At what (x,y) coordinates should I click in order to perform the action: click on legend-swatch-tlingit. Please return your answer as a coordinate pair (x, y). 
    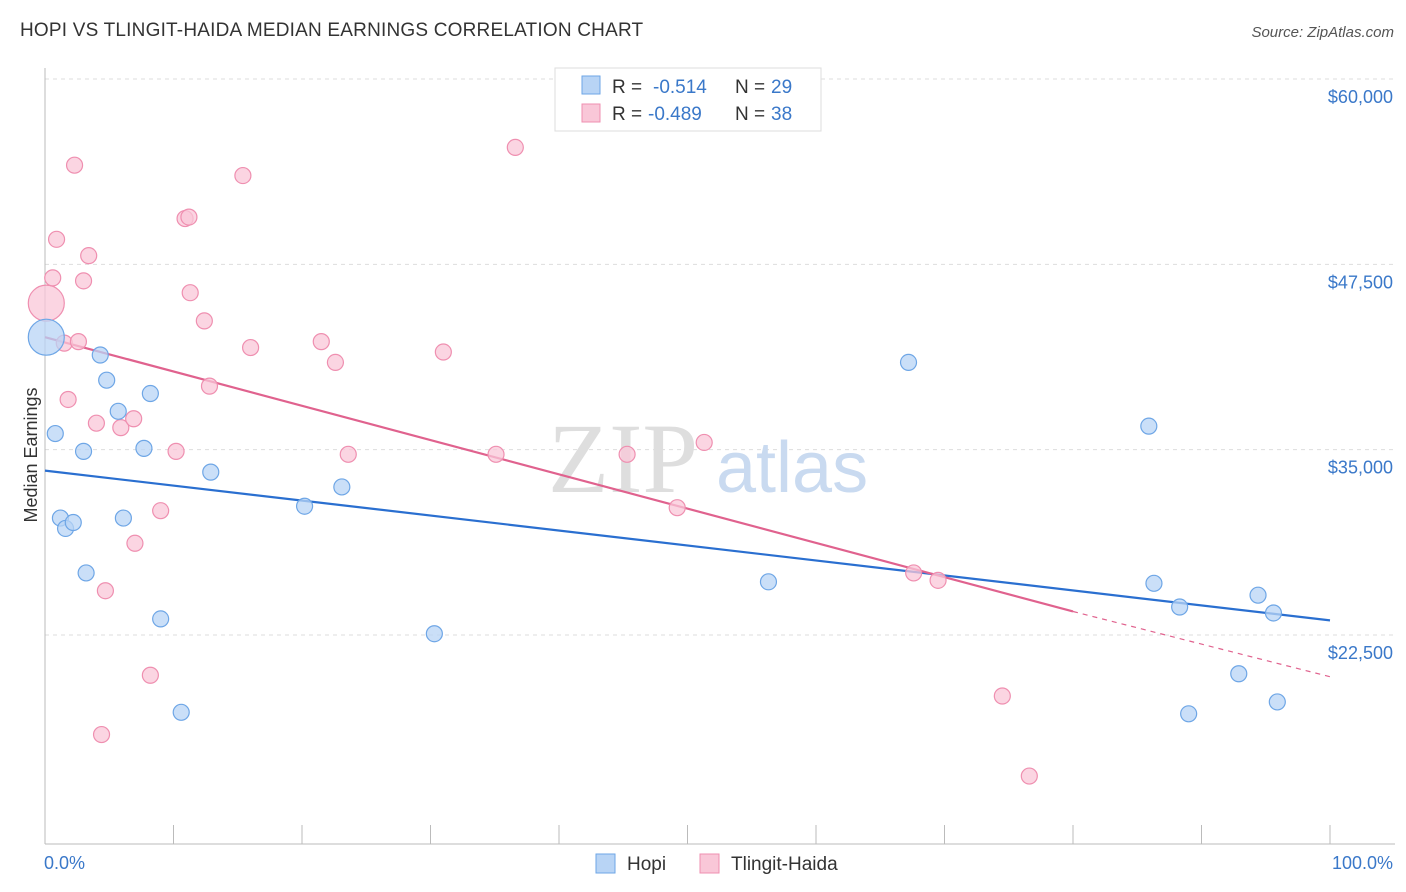
    Looking at the image, I should click on (591, 113).